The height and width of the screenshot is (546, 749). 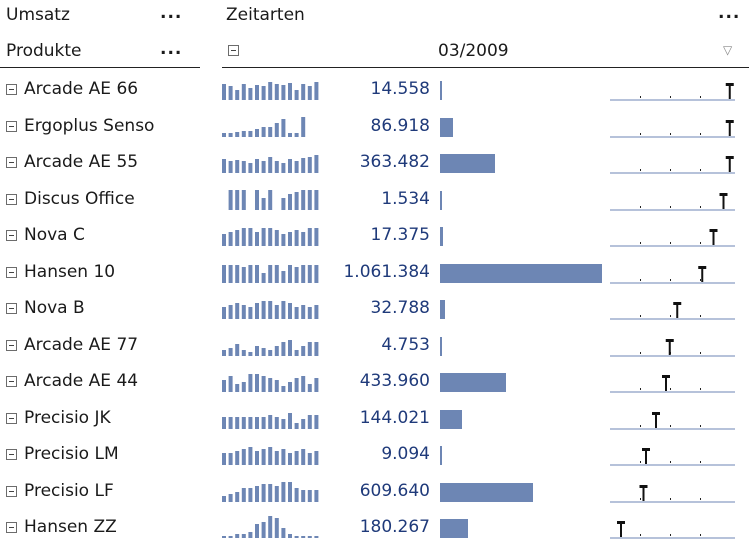 I want to click on value-label: 17.375, so click(x=400, y=235).